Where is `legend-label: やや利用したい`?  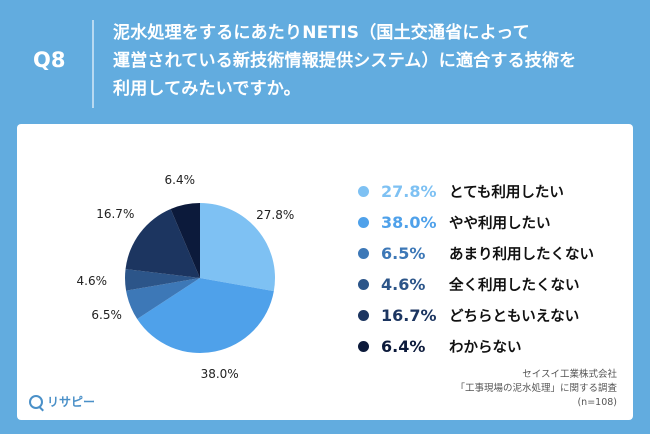
legend-label: やや利用したい is located at coordinates (500, 223).